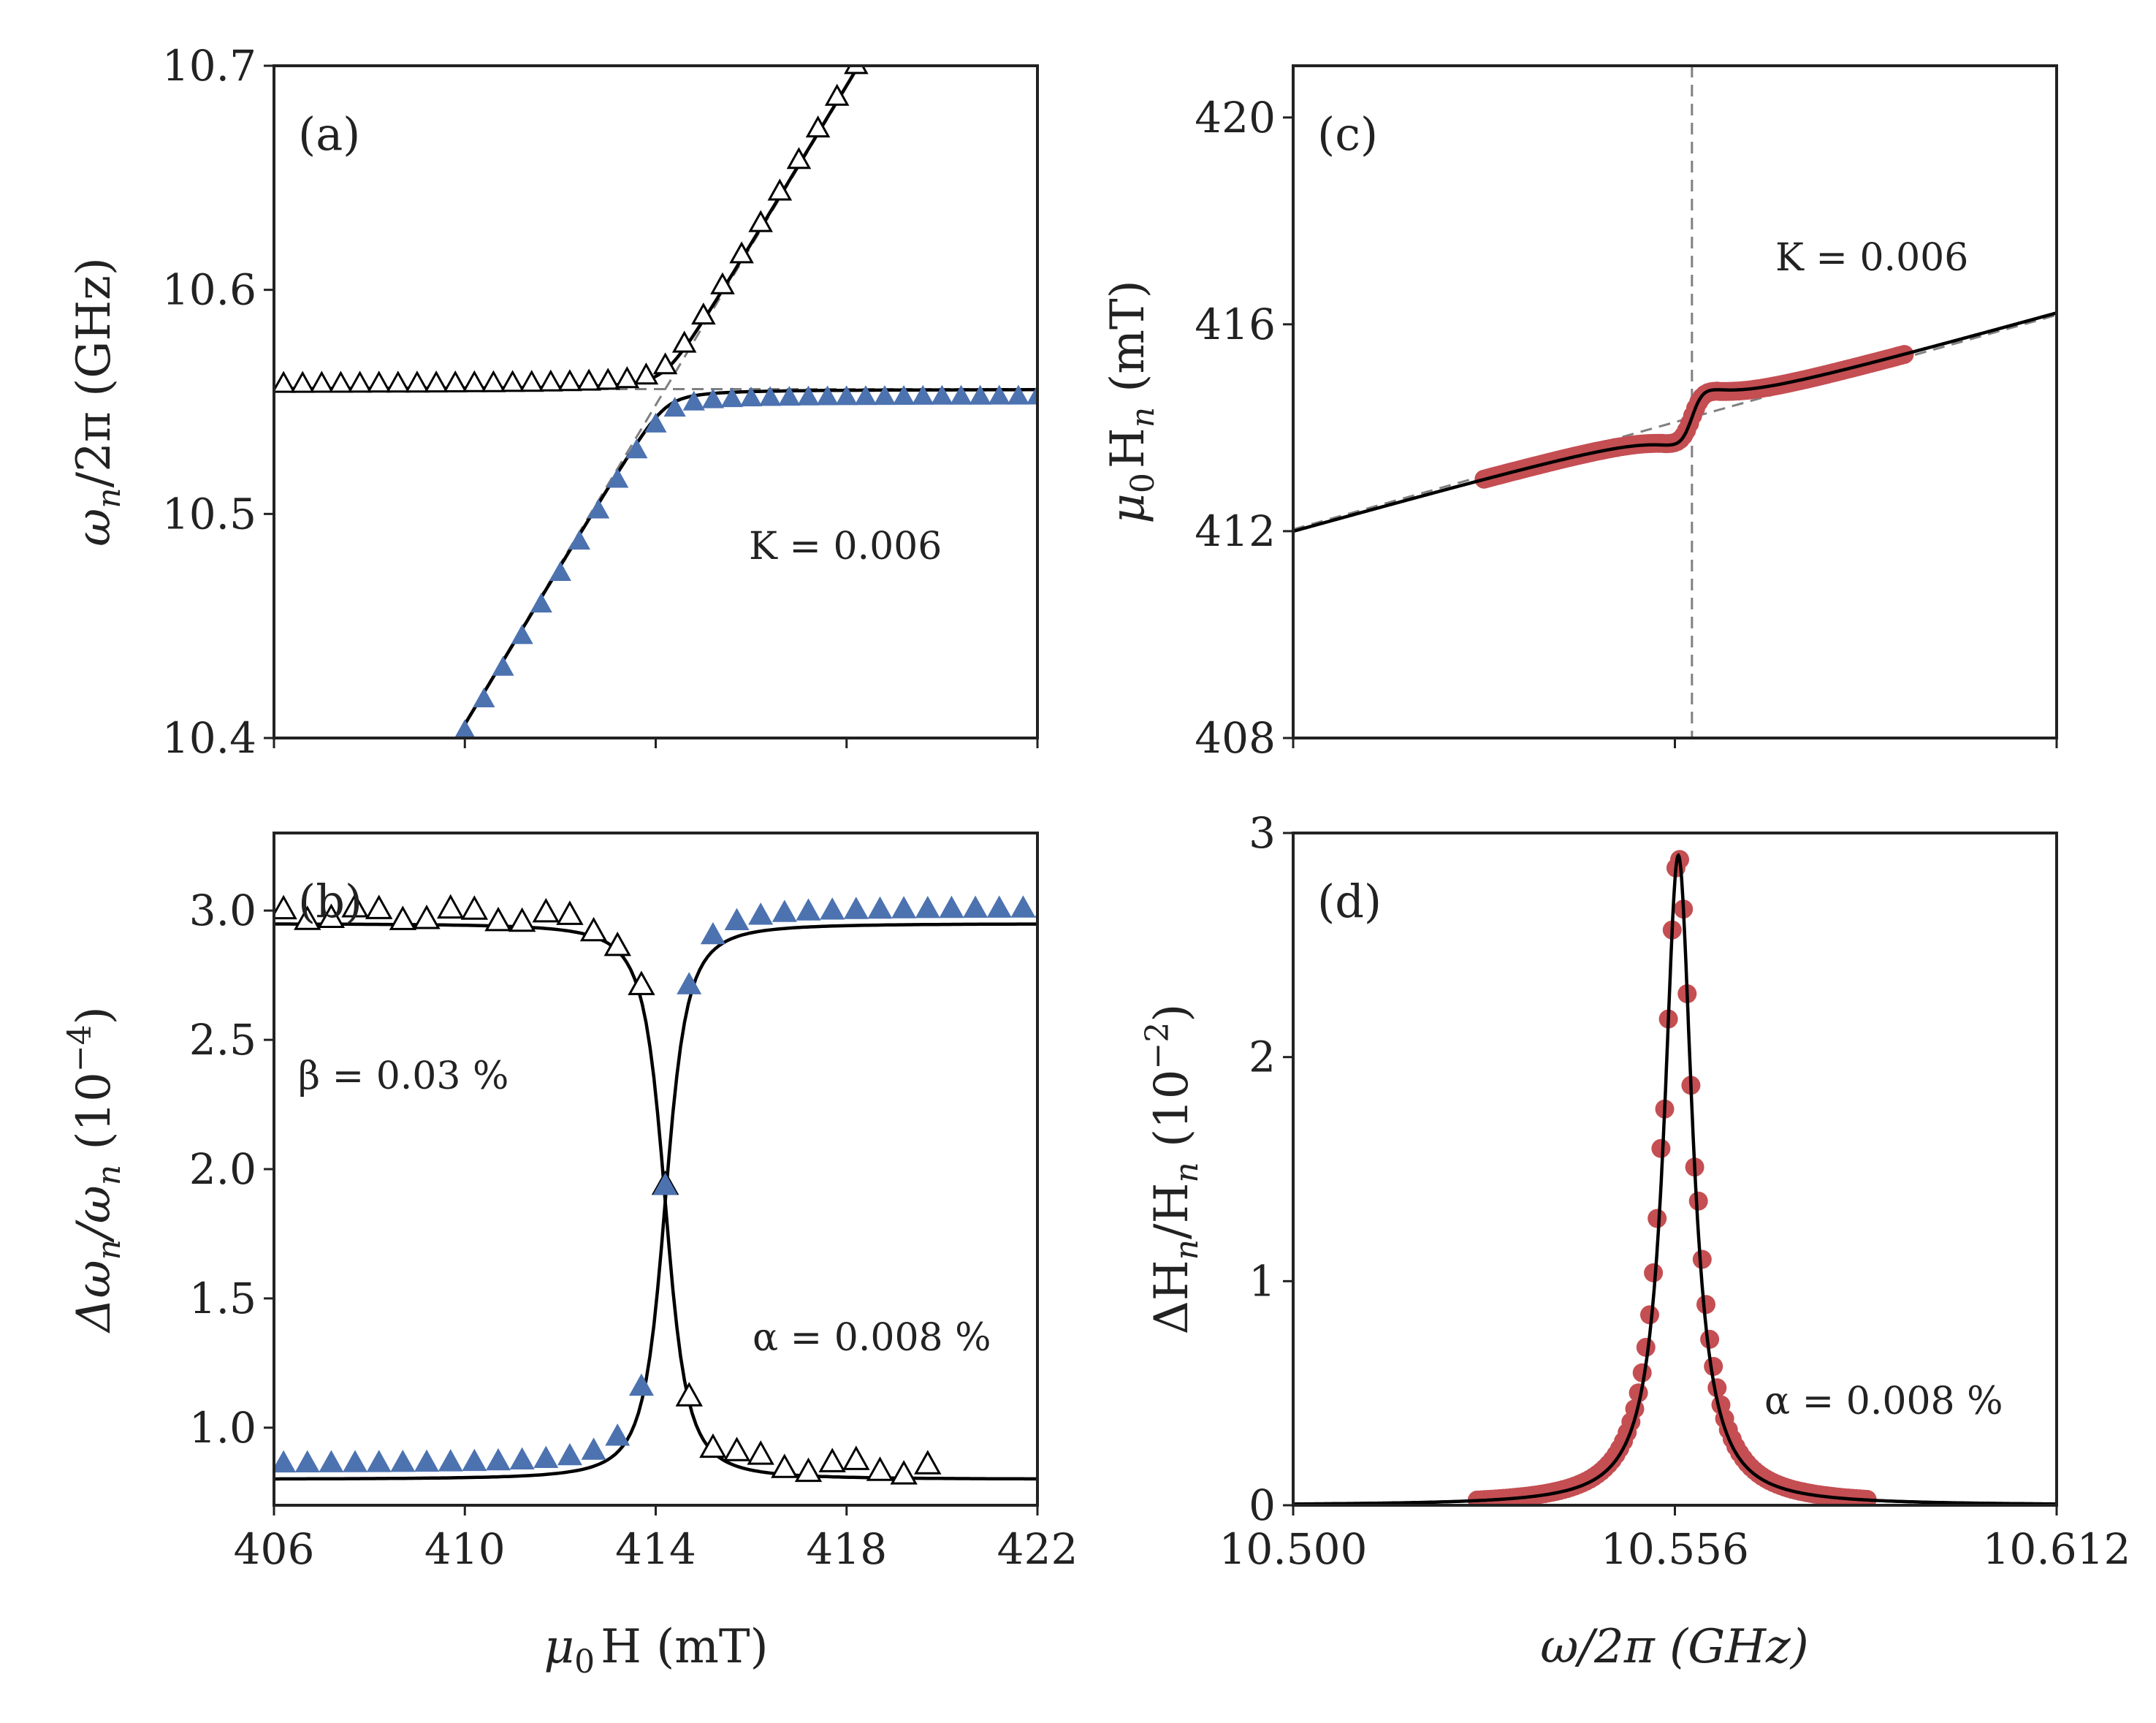  Describe the element at coordinates (745, 563) in the screenshot. I see `lower-branch-fit` at that location.